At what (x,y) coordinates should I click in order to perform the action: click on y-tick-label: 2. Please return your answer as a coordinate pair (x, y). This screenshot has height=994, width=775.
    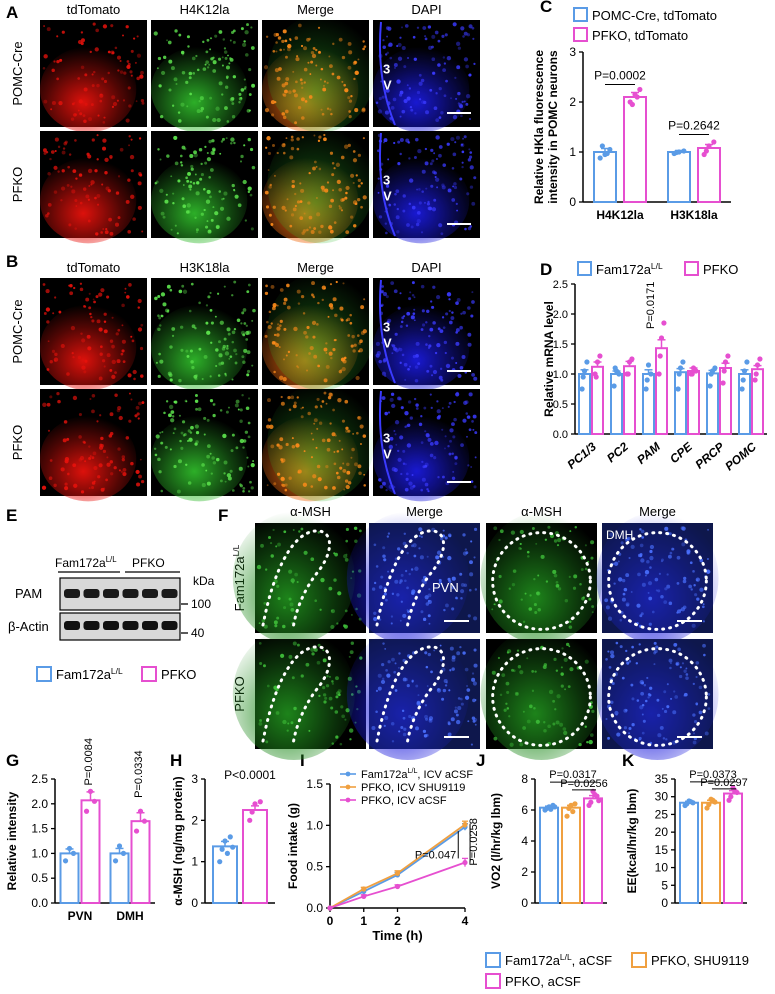
    Looking at the image, I should click on (572, 102).